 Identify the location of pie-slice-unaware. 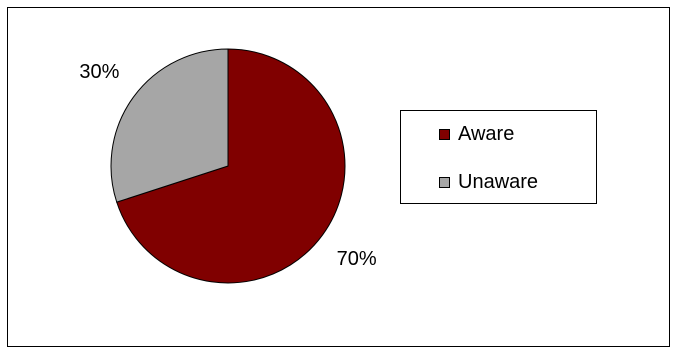
(169, 125).